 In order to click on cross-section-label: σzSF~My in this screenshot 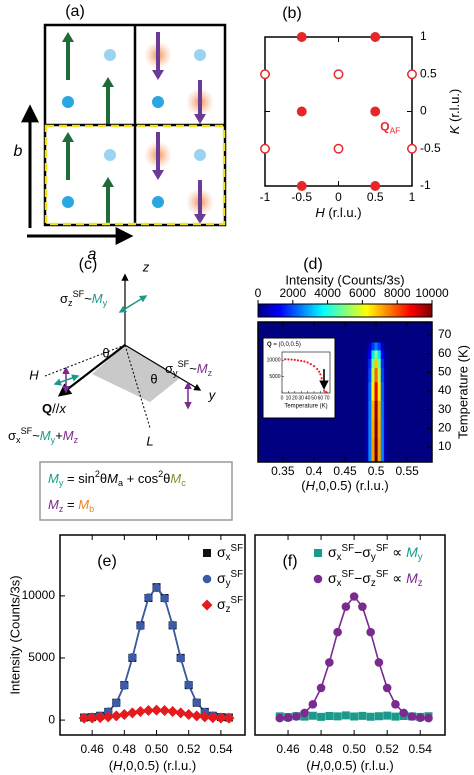, I will do `click(84, 298)`.